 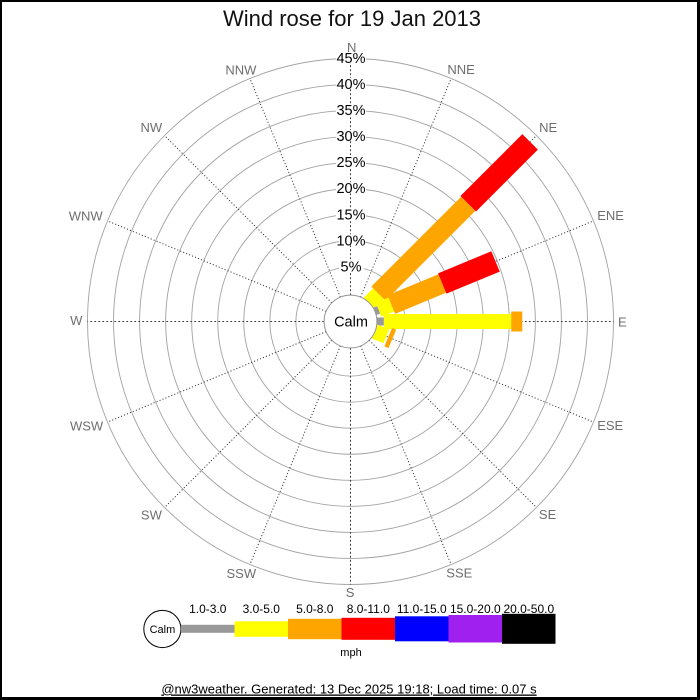 I want to click on svg-text: 5%, so click(x=351, y=267).